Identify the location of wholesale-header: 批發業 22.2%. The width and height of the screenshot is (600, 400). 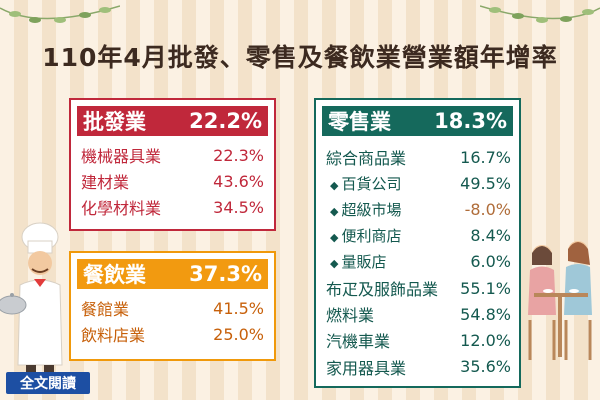
(172, 121).